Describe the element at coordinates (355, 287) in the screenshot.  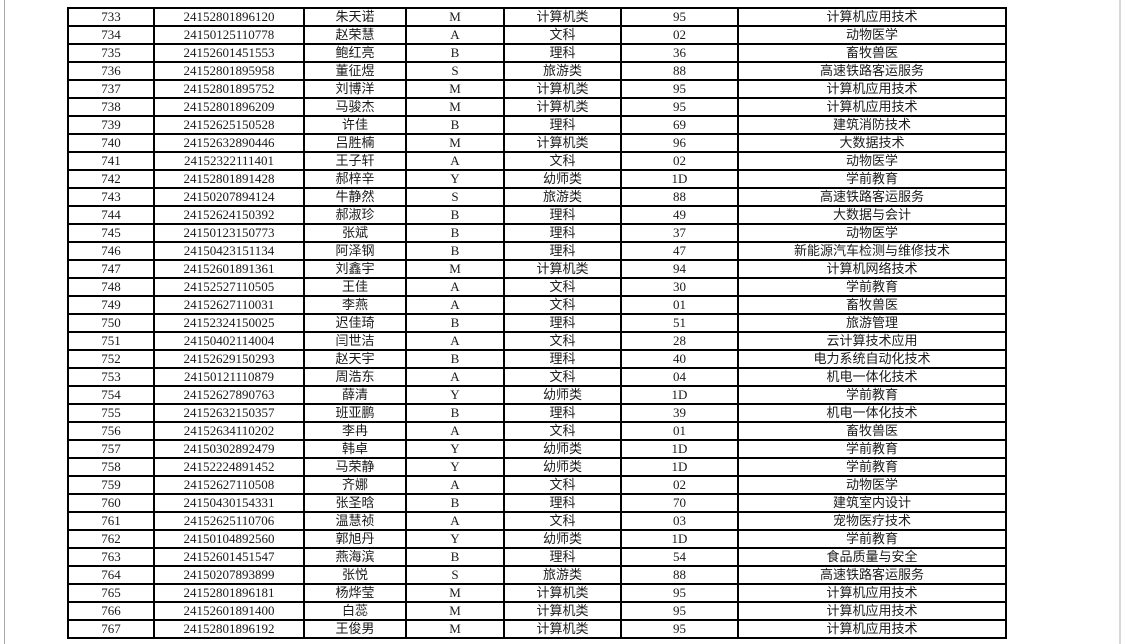
I see `cell-student-name: 王佳` at that location.